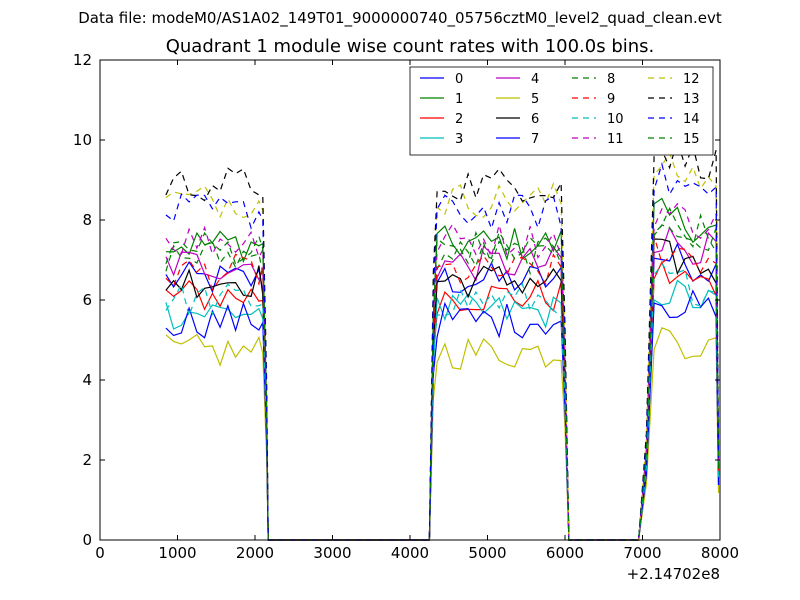 This screenshot has height=600, width=800. I want to click on x-tick-label: 3000, so click(332, 553).